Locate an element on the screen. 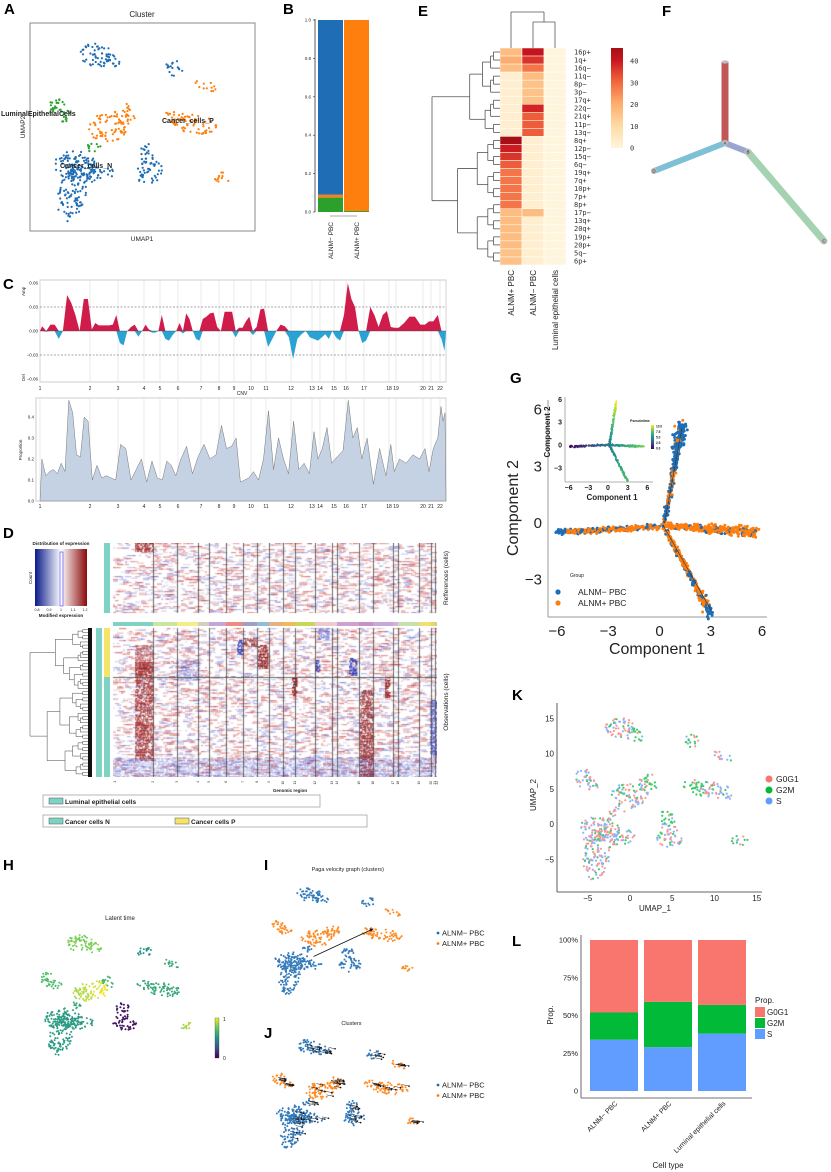  legend-label: Cancer cells P is located at coordinates (213, 822).